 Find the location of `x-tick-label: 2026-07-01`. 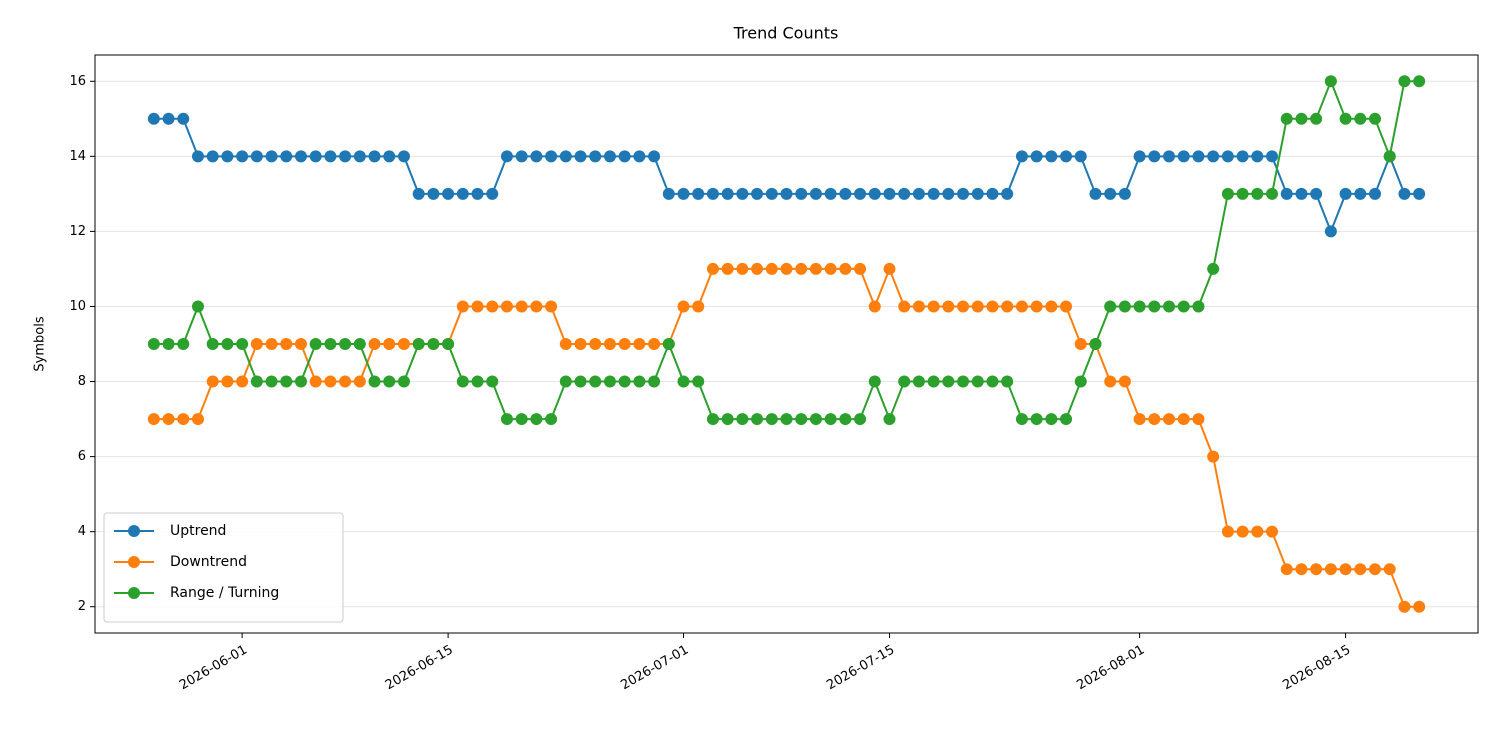

x-tick-label: 2026-07-01 is located at coordinates (654, 668).